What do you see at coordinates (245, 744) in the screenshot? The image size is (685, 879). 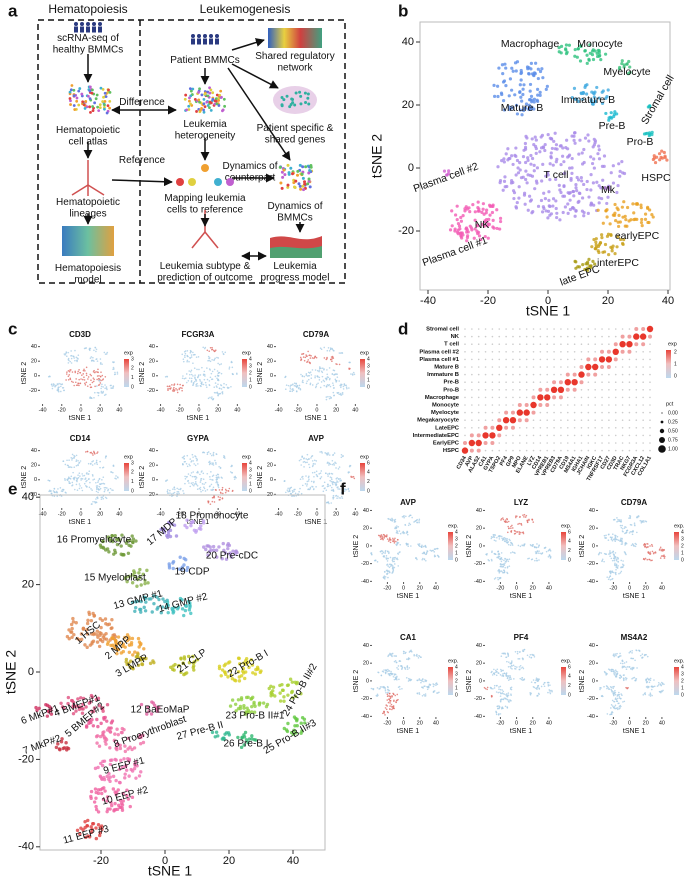 I see `cluster-label: 26 Pre-B I` at bounding box center [245, 744].